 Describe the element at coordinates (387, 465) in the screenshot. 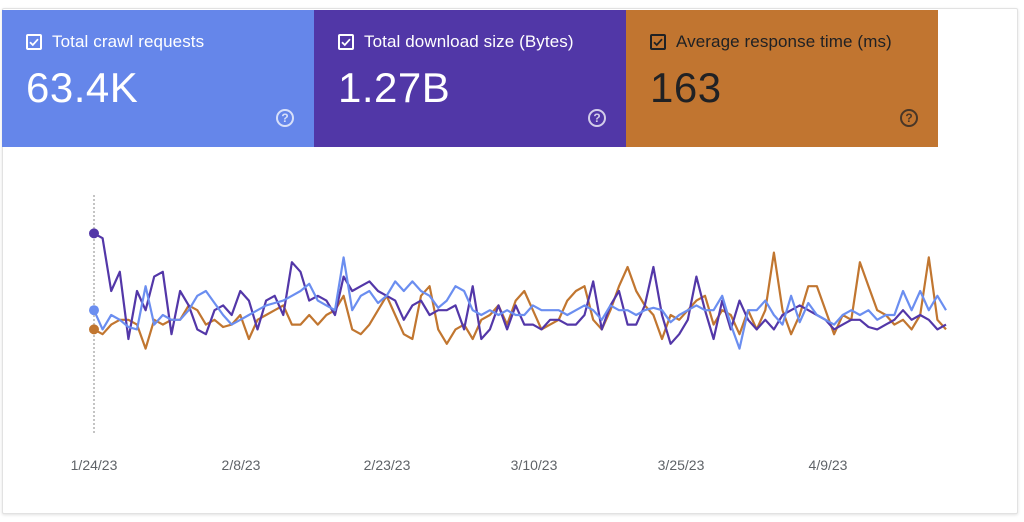

I see `x-tick-label: 2/23/23` at that location.